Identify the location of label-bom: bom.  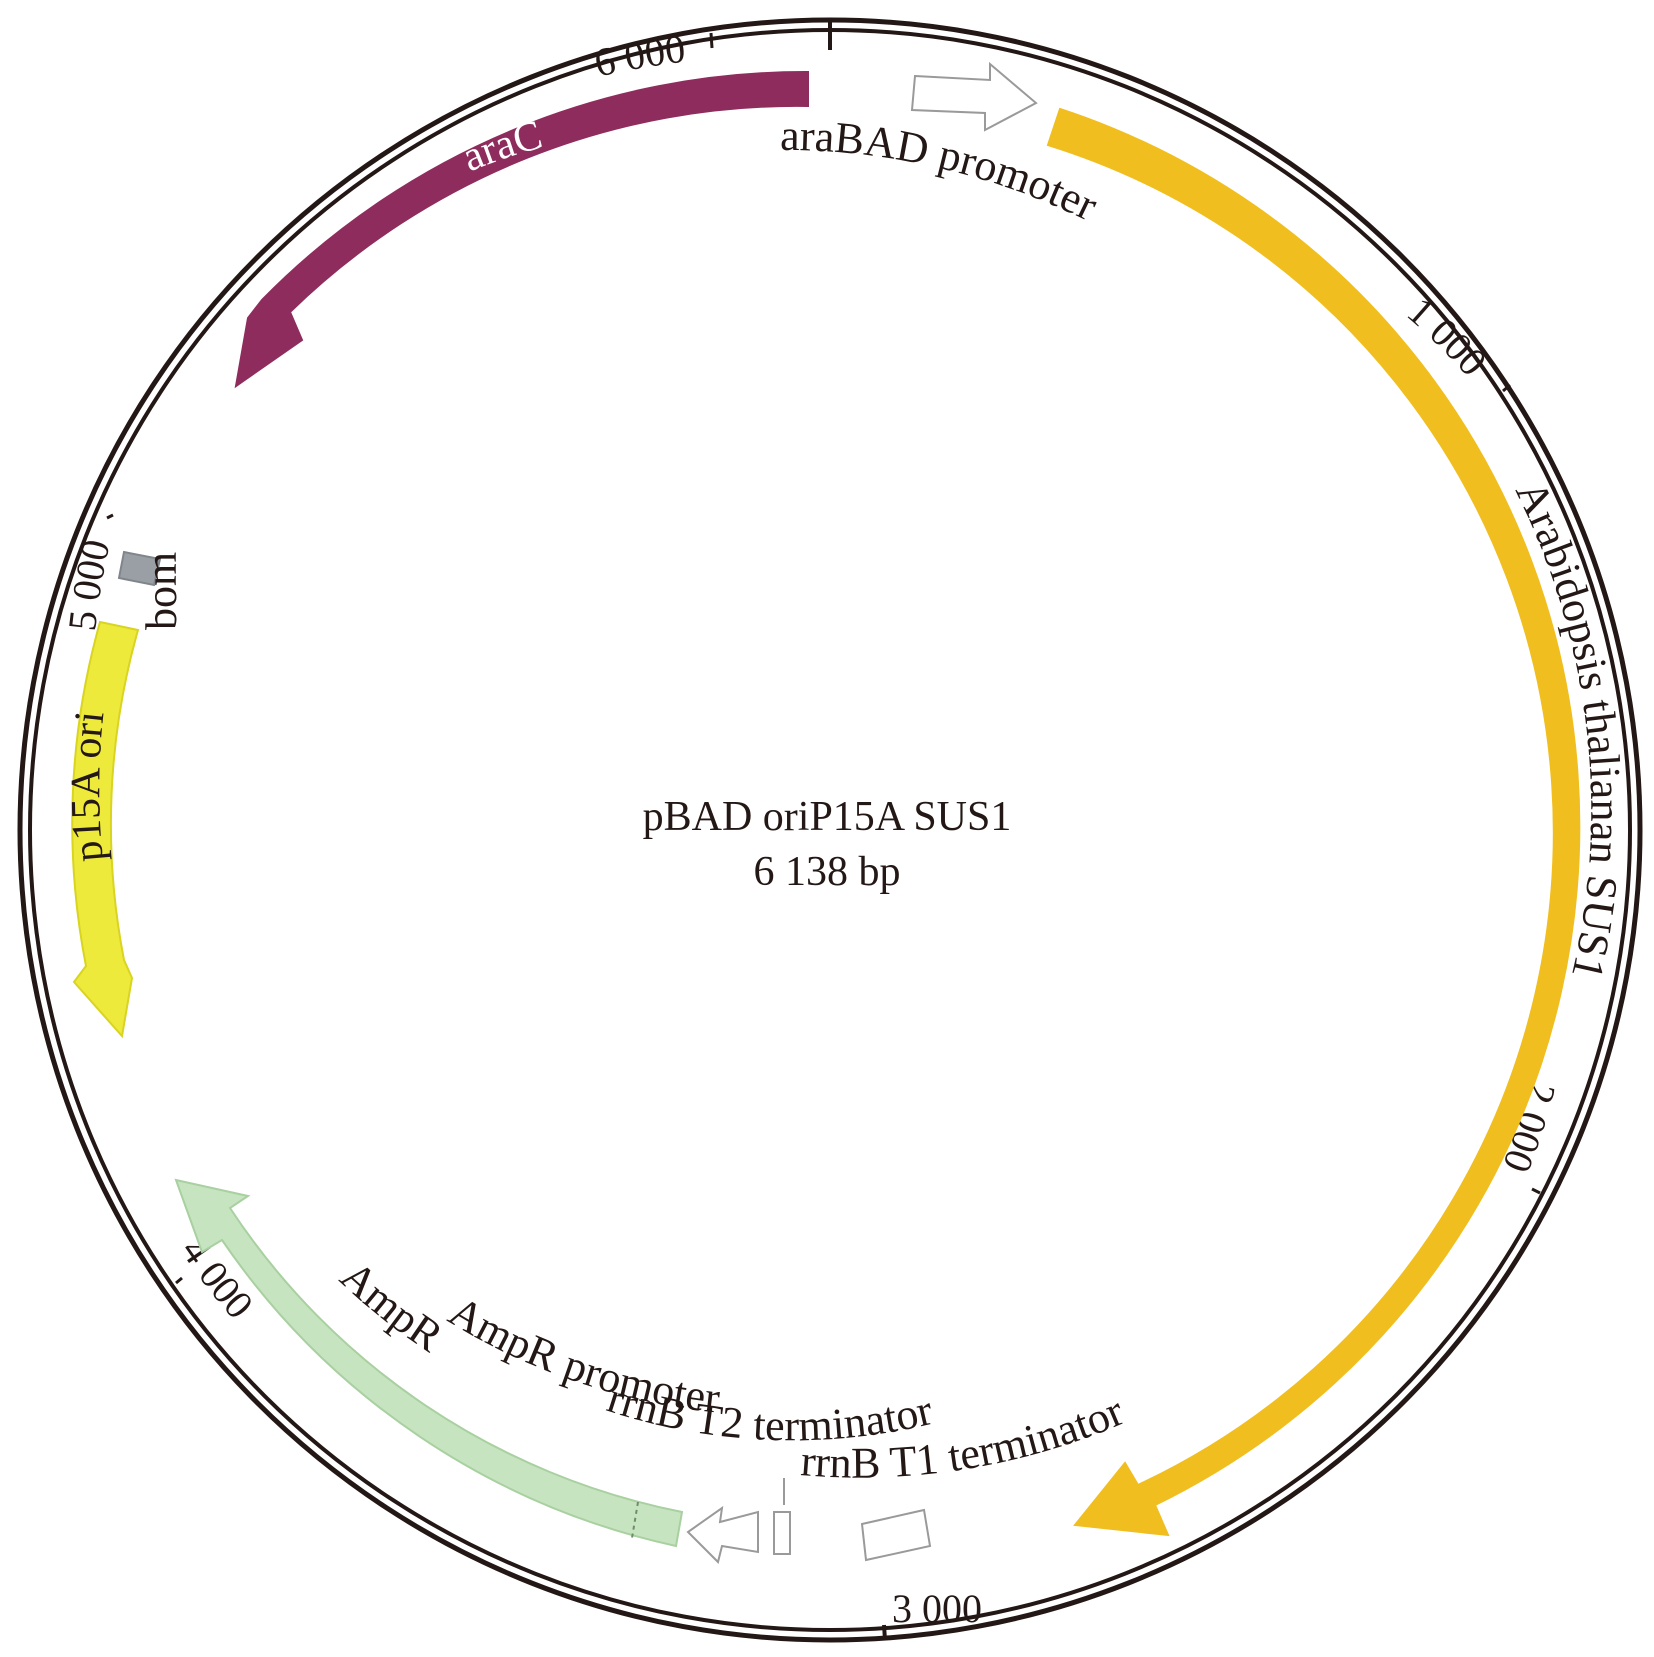
(161, 591).